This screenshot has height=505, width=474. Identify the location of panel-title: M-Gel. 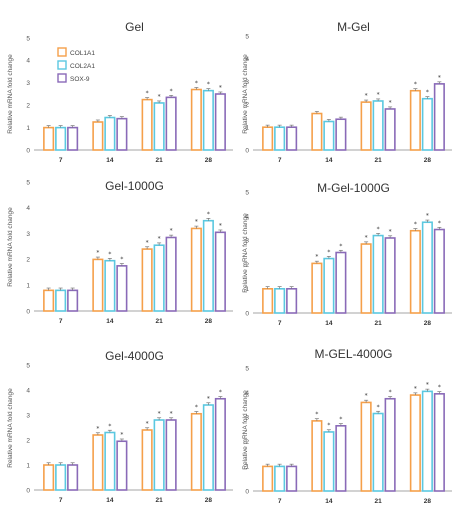
(353, 27).